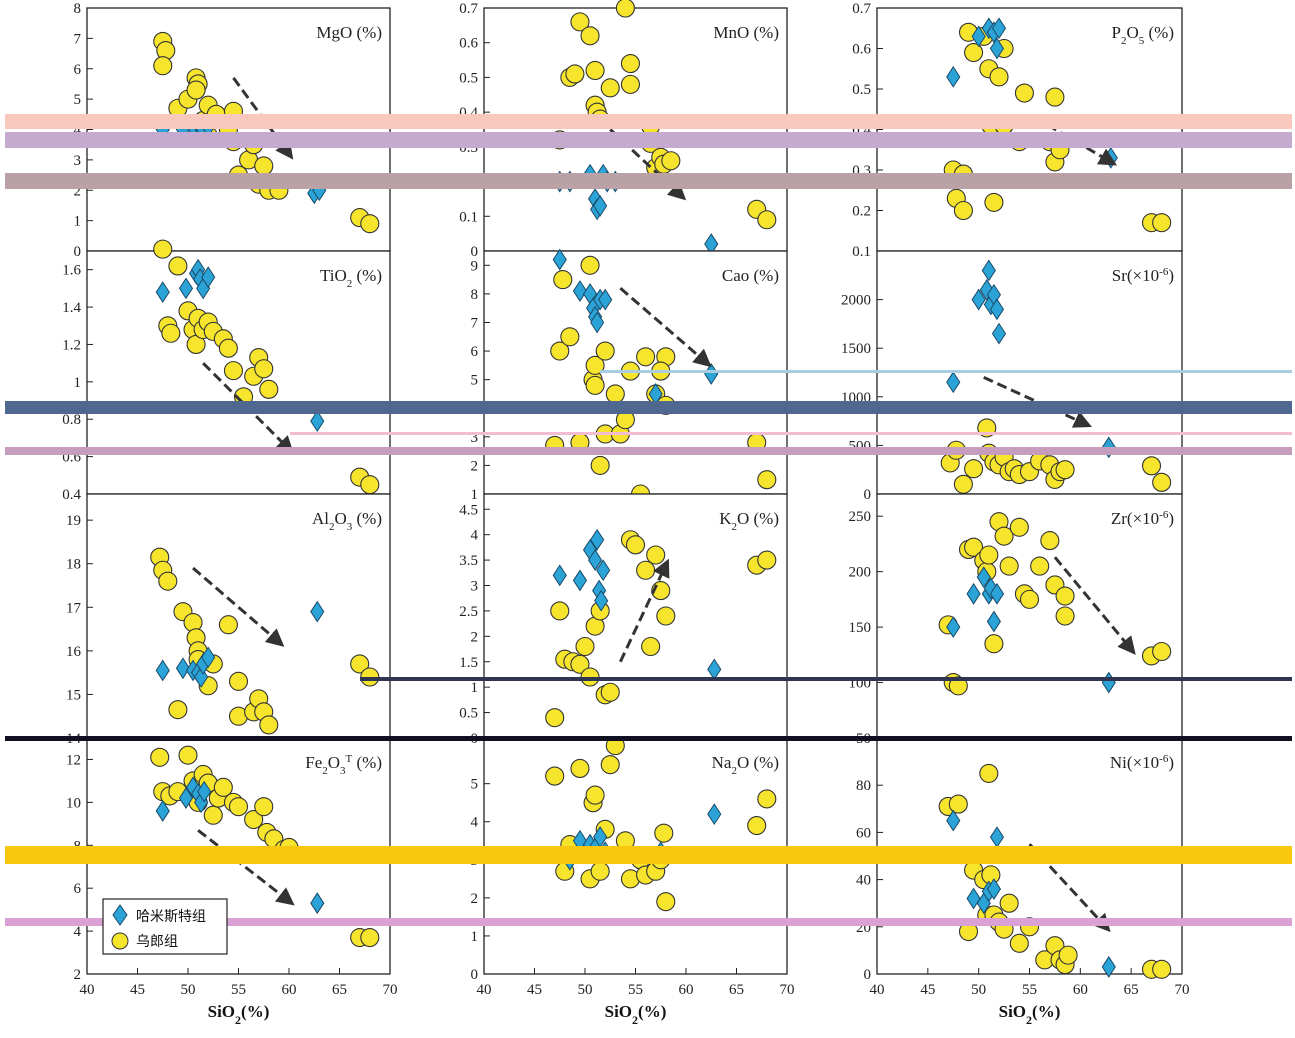 The height and width of the screenshot is (1038, 1295). What do you see at coordinates (157, 942) in the screenshot?
I see `legend-label-wulang: 乌郎组` at bounding box center [157, 942].